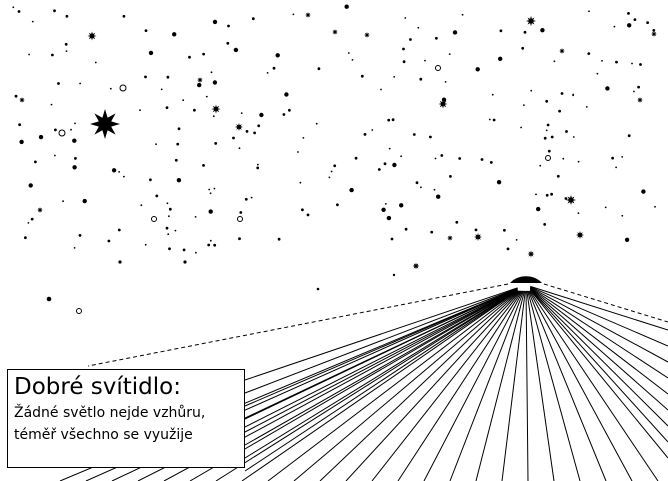  I want to click on caption-line-1: Žádné světlo nejde vzhůru,, so click(110, 413).